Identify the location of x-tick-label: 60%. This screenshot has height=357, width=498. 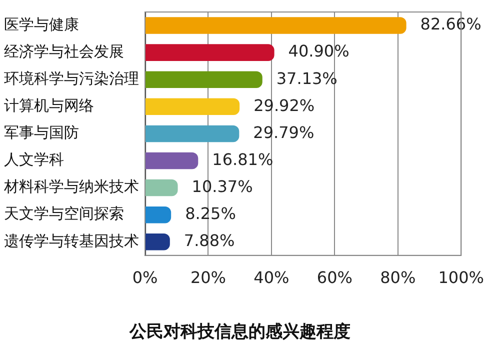
(334, 278).